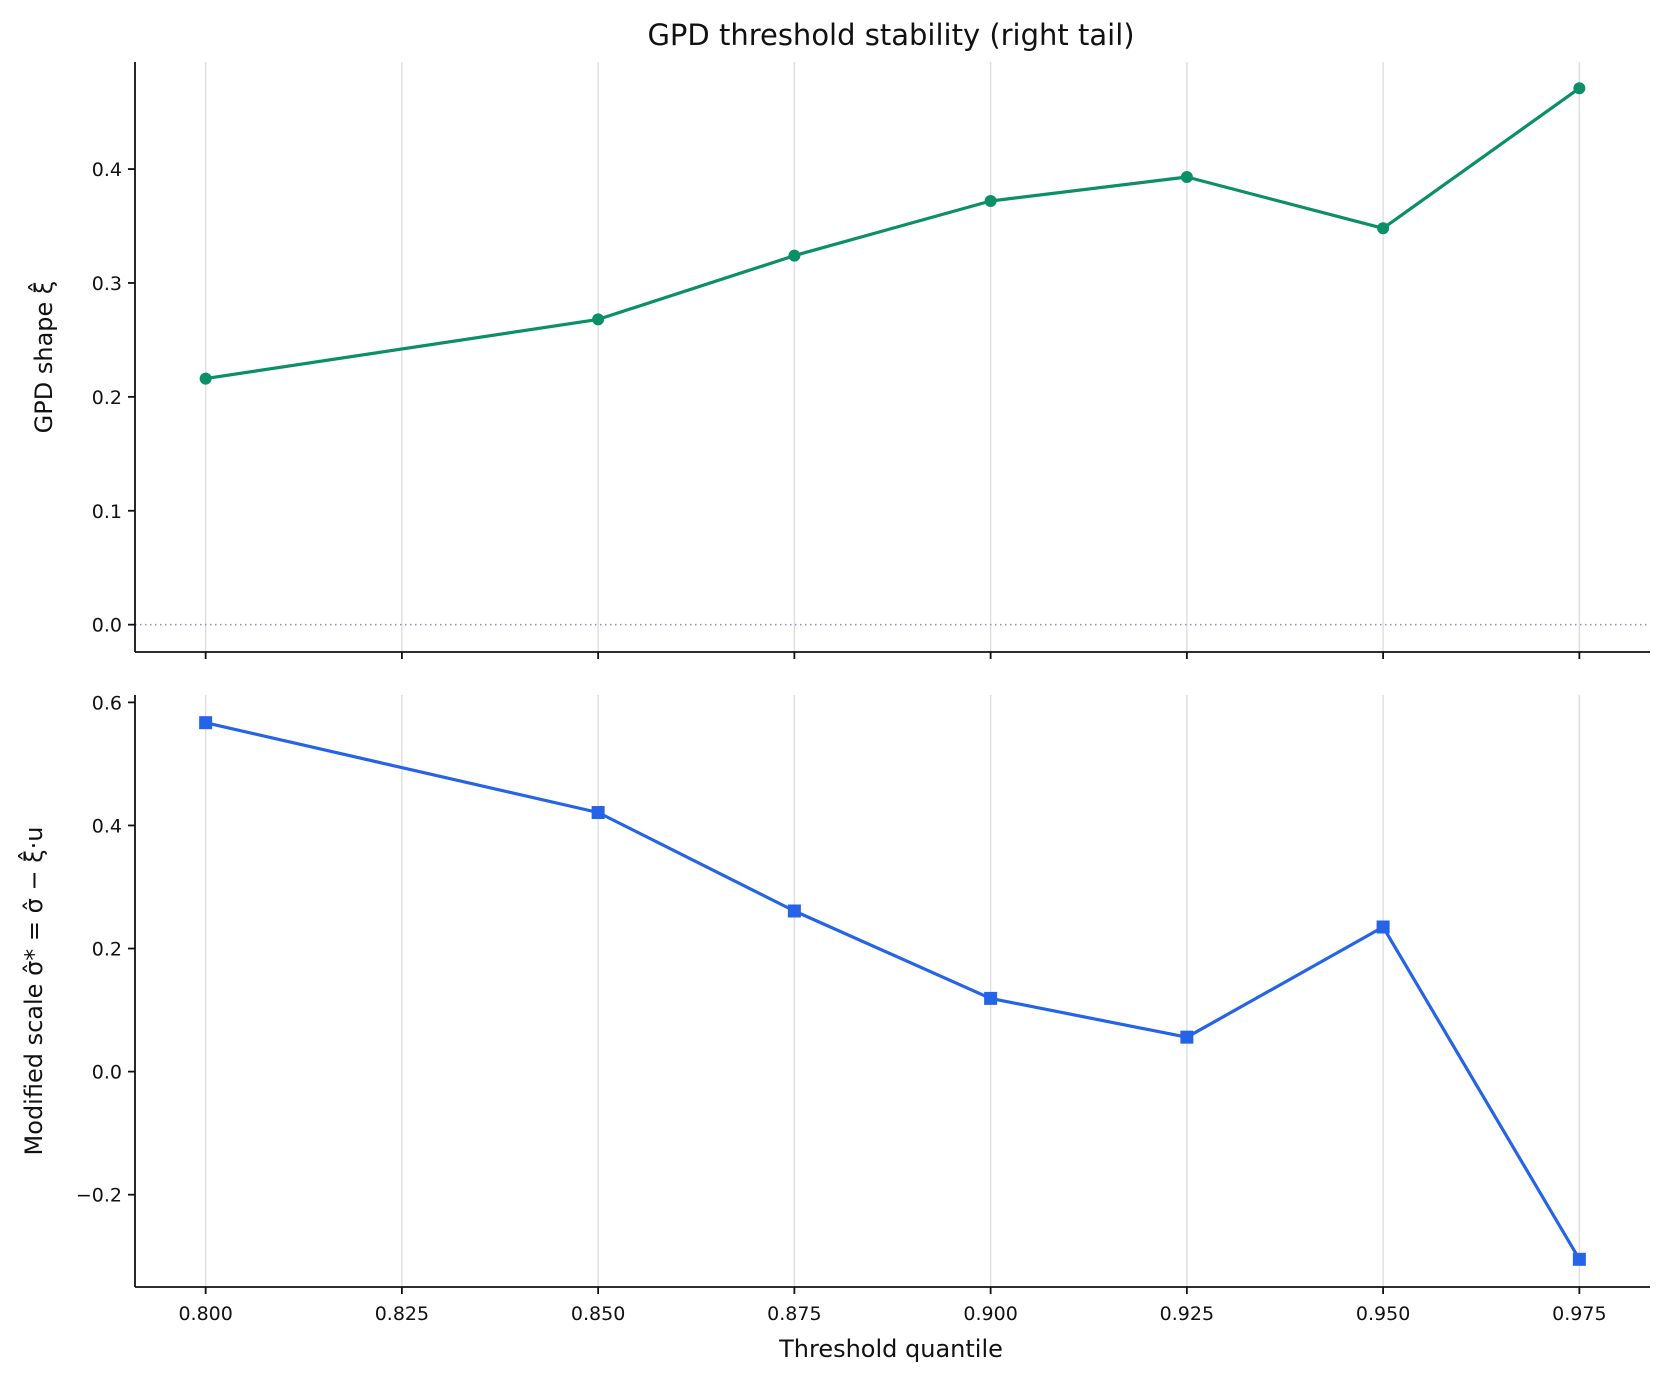 The image size is (1660, 1377). What do you see at coordinates (794, 1314) in the screenshot?
I see `x-tick-label: 0.875` at bounding box center [794, 1314].